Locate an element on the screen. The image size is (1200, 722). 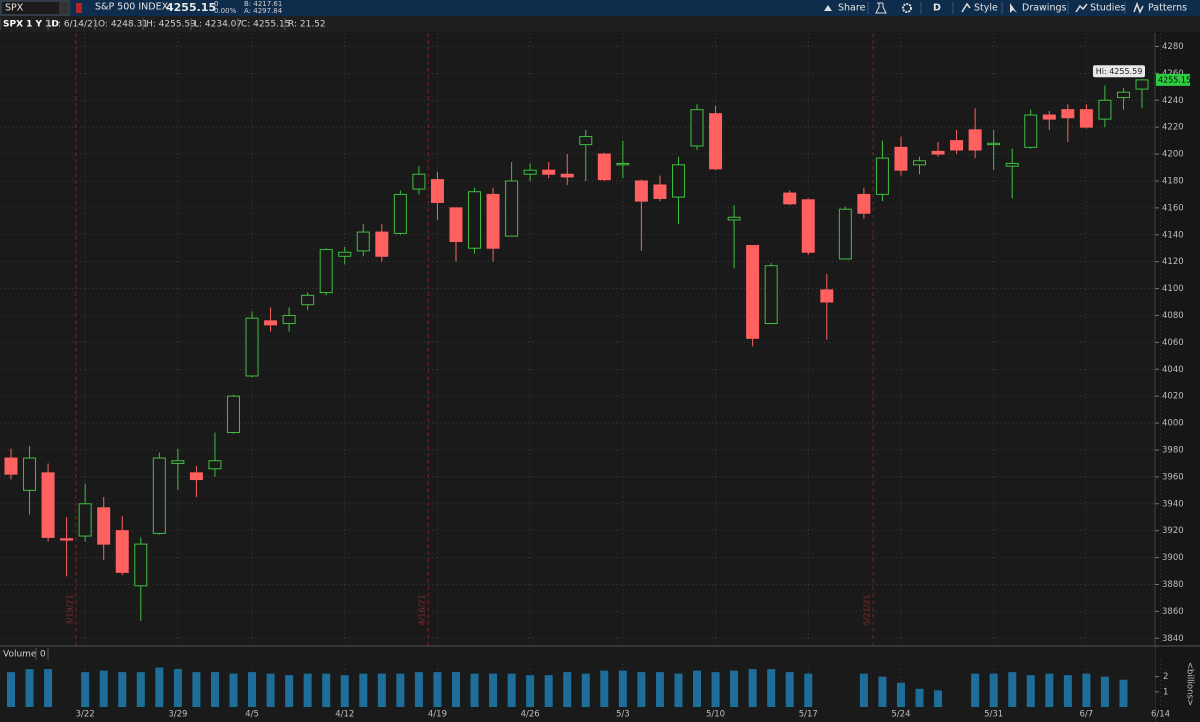
info-cell: D: 6/14/21 is located at coordinates (75, 25).